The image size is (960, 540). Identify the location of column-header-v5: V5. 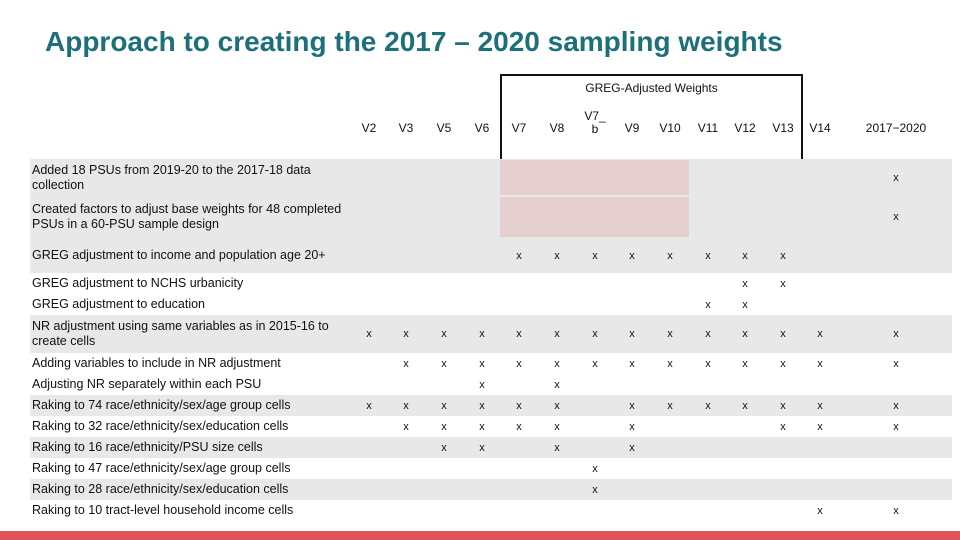
(444, 128).